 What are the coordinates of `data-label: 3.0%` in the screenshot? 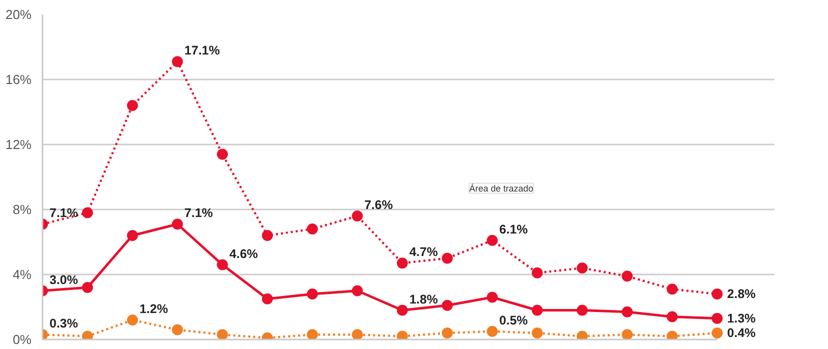 It's located at (64, 279).